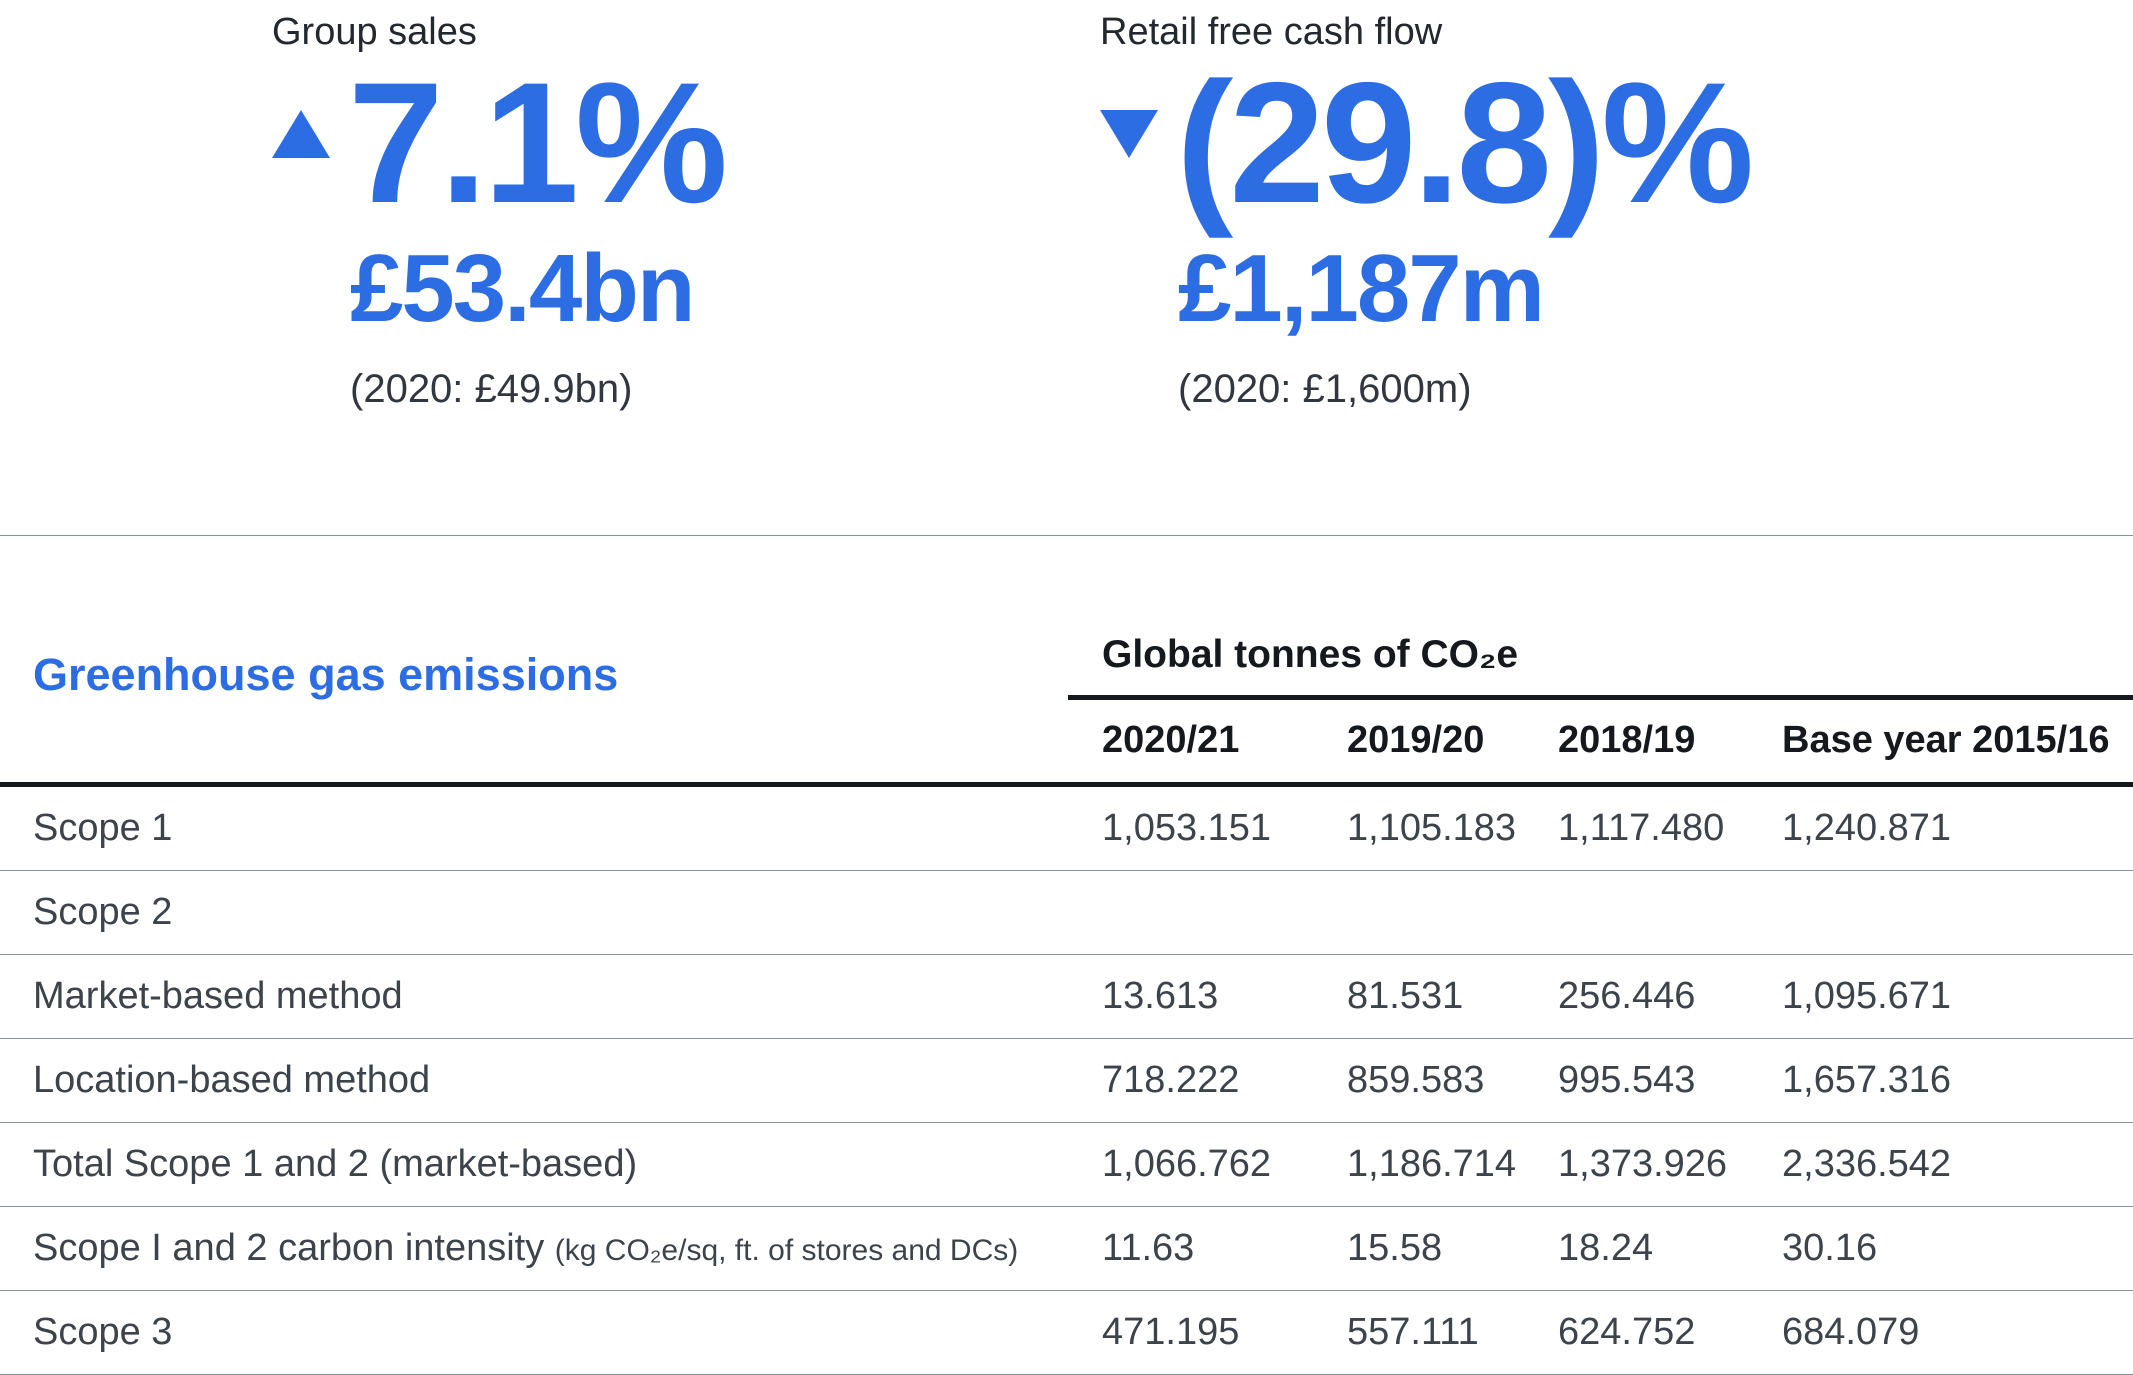 Image resolution: width=2133 pixels, height=1375 pixels. Describe the element at coordinates (1867, 827) in the screenshot. I see `row-value: 1,240.871` at that location.